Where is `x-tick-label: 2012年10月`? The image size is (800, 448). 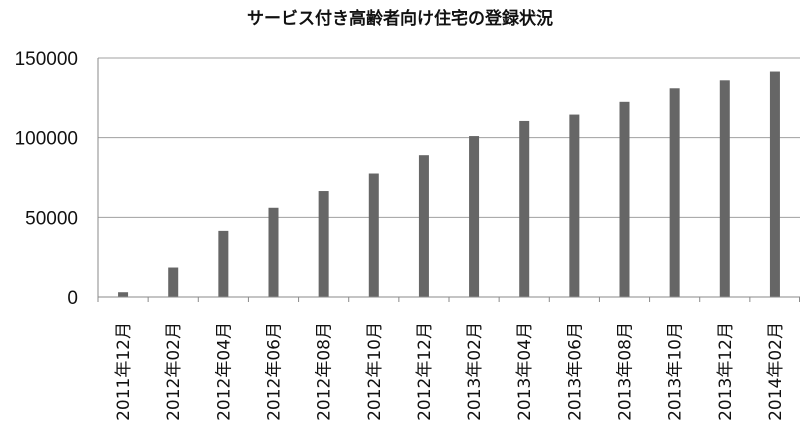
x-tick-label: 2012年10月 is located at coordinates (375, 371).